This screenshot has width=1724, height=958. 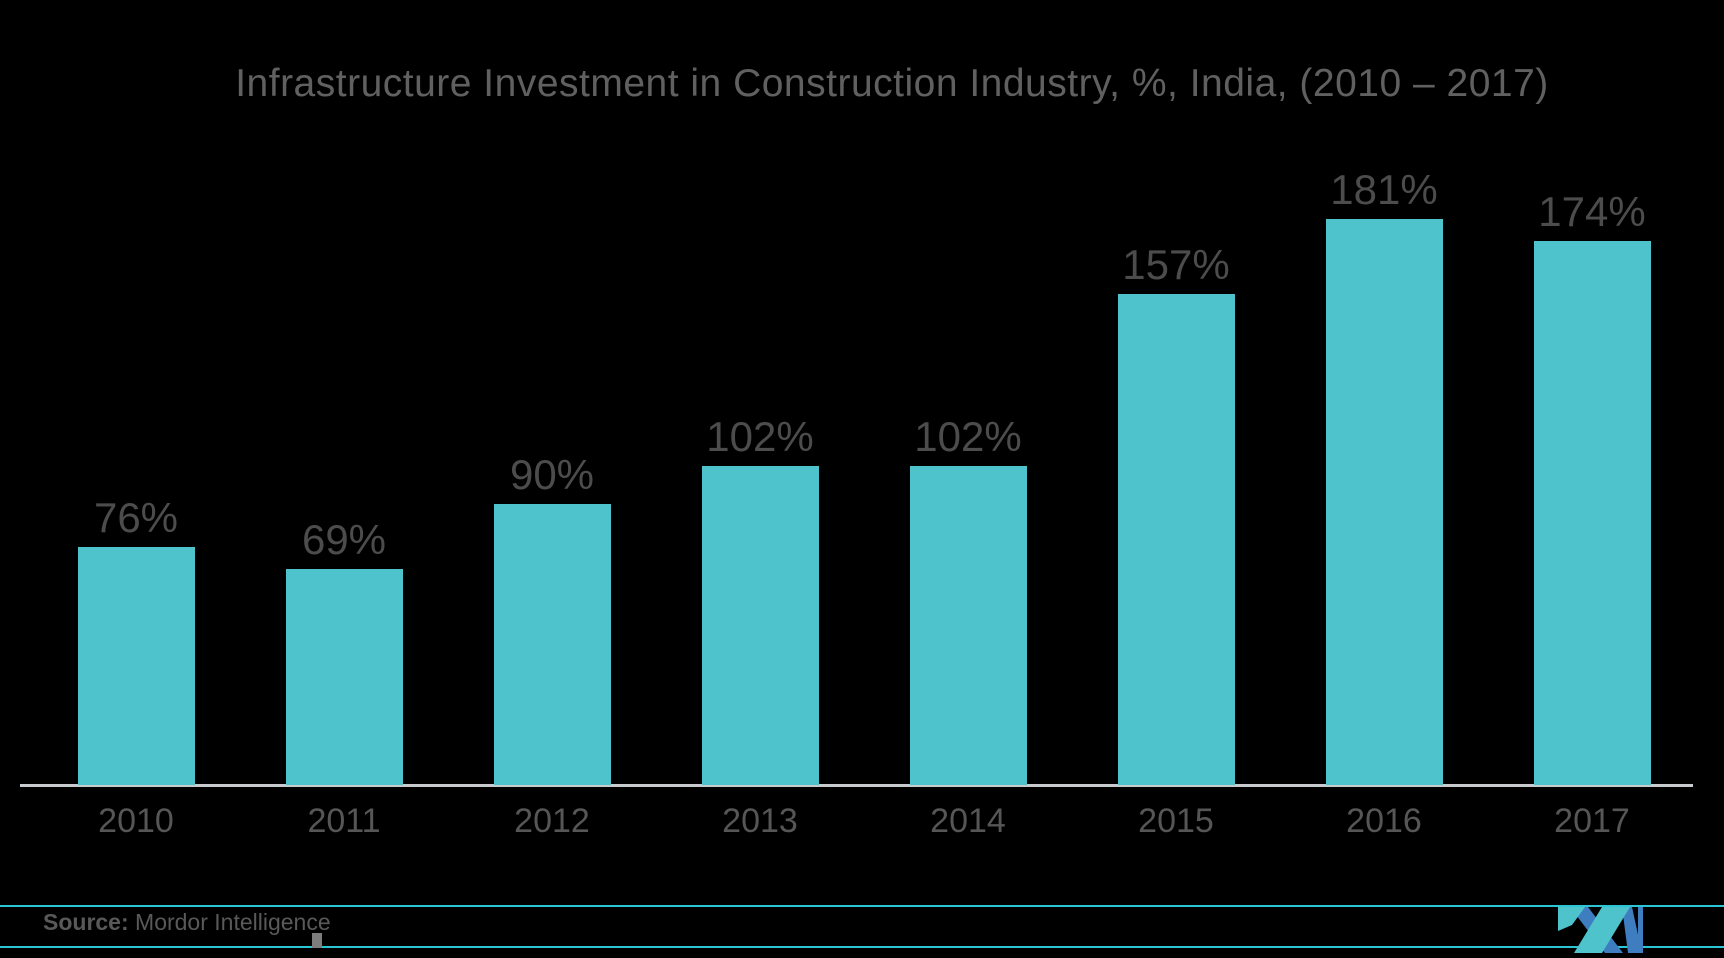 What do you see at coordinates (862, 947) in the screenshot?
I see `footer-rule-bottom` at bounding box center [862, 947].